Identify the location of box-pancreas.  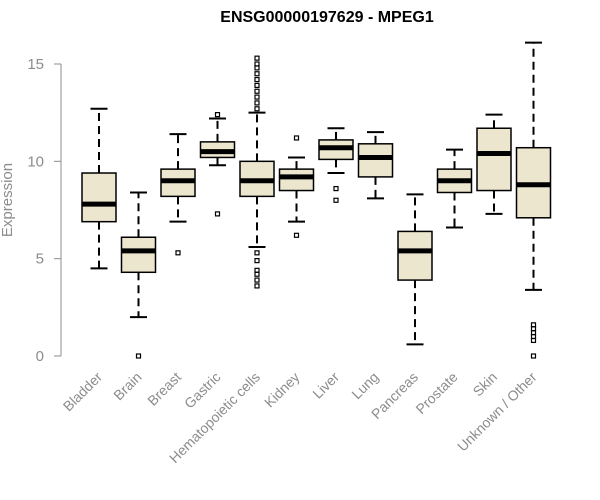
(415, 269).